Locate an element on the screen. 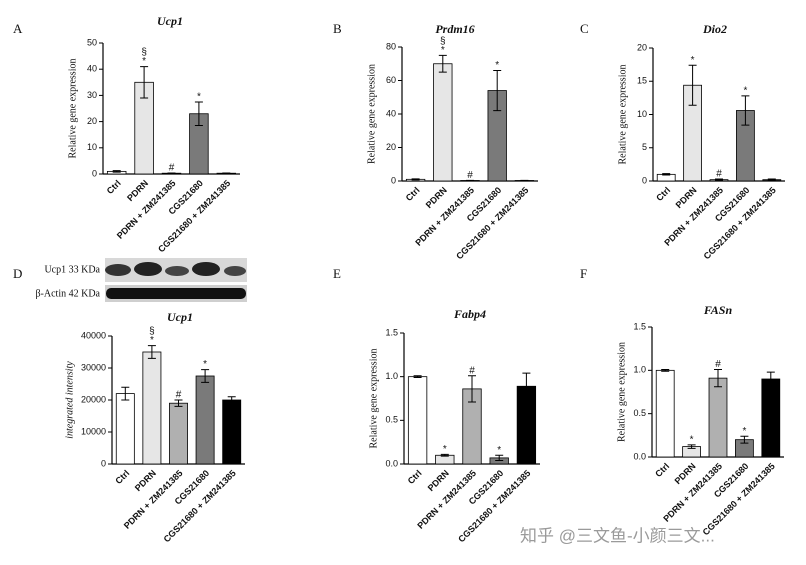 Image resolution: width=806 pixels, height=565 pixels. chart-title: FASn is located at coordinates (718, 310).